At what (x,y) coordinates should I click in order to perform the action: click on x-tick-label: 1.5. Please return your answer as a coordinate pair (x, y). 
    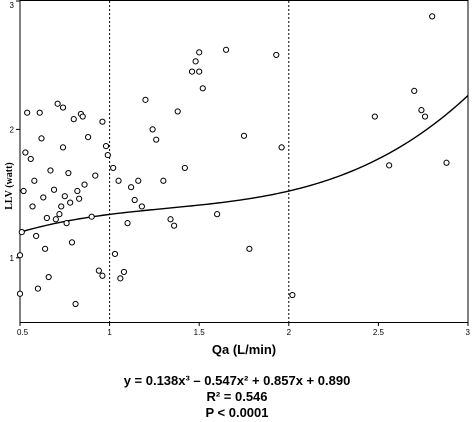
    Looking at the image, I should click on (200, 332).